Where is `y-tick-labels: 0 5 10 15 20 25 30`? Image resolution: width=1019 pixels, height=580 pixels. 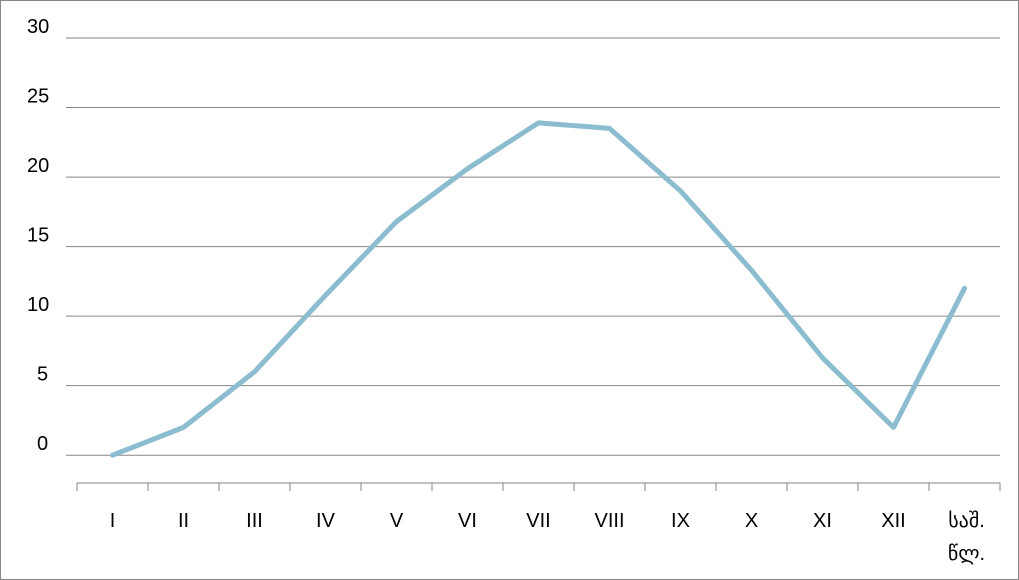
y-tick-labels: 0 5 10 15 20 25 30 is located at coordinates (38, 235).